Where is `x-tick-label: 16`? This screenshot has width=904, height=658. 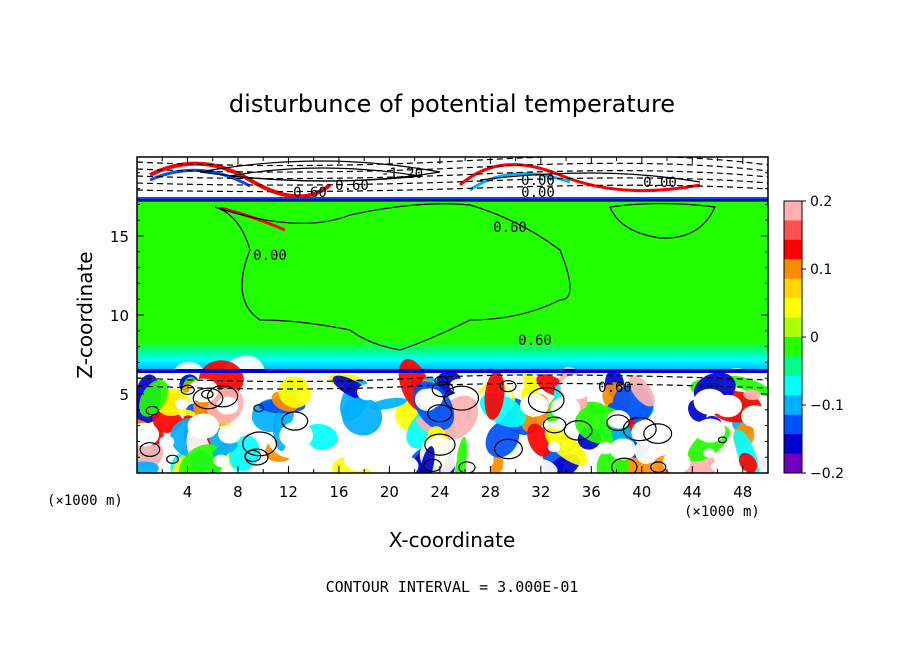 x-tick-label: 16 is located at coordinates (338, 492).